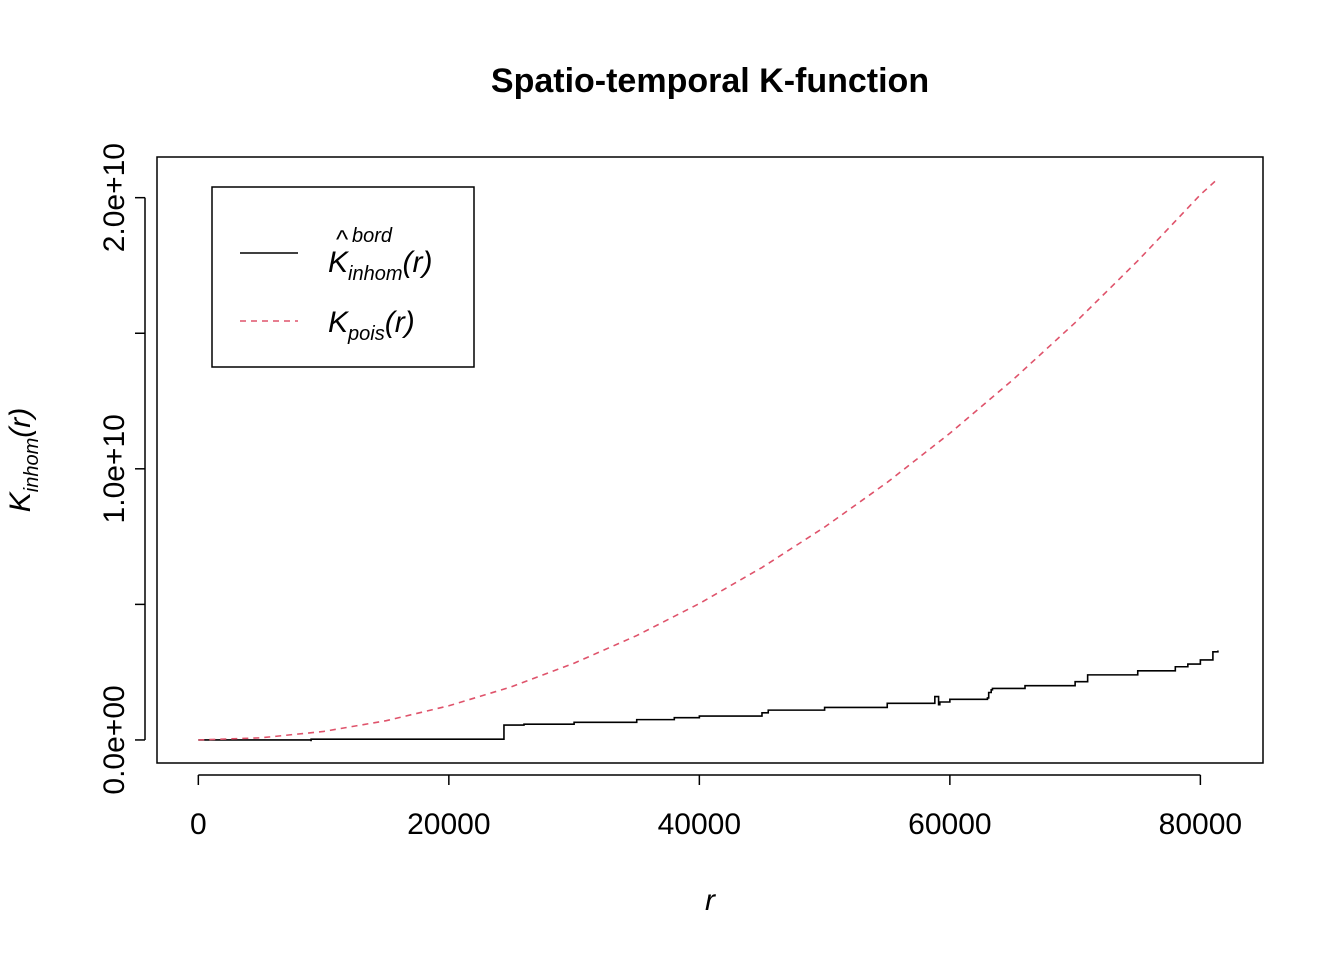 Image resolution: width=1344 pixels, height=960 pixels. Describe the element at coordinates (114, 468) in the screenshot. I see `y-tick-label: 1.0e+10` at that location.